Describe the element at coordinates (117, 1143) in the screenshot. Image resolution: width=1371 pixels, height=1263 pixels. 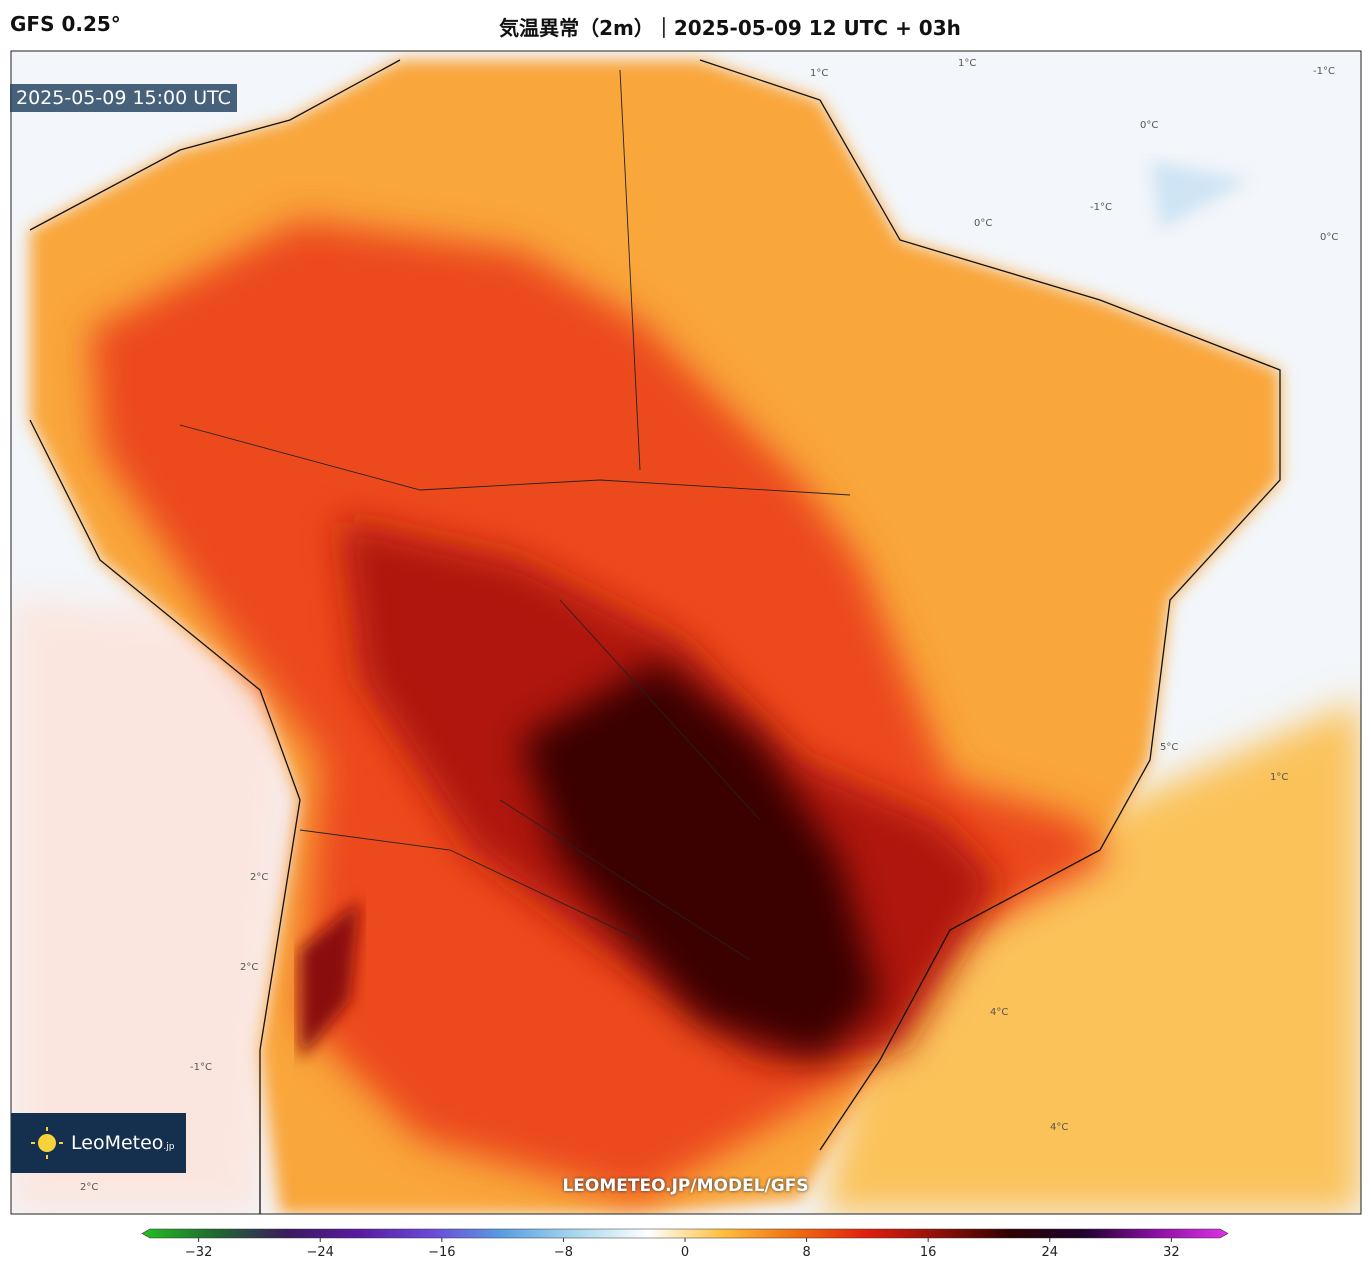
I see `logo-name: LeoMeteo` at that location.